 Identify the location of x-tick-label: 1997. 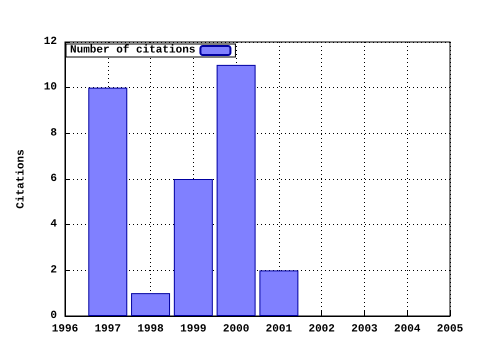
(107, 330).